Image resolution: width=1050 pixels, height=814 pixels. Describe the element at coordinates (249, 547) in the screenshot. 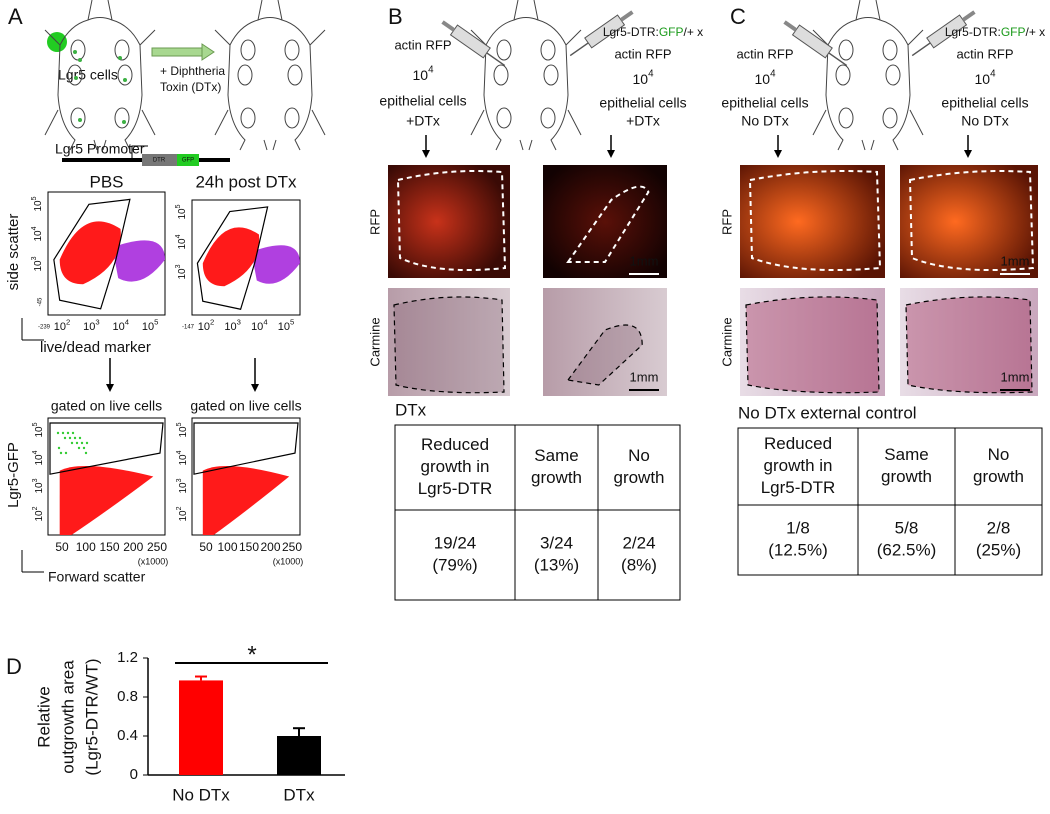

I see `x-tick-label: 150` at that location.